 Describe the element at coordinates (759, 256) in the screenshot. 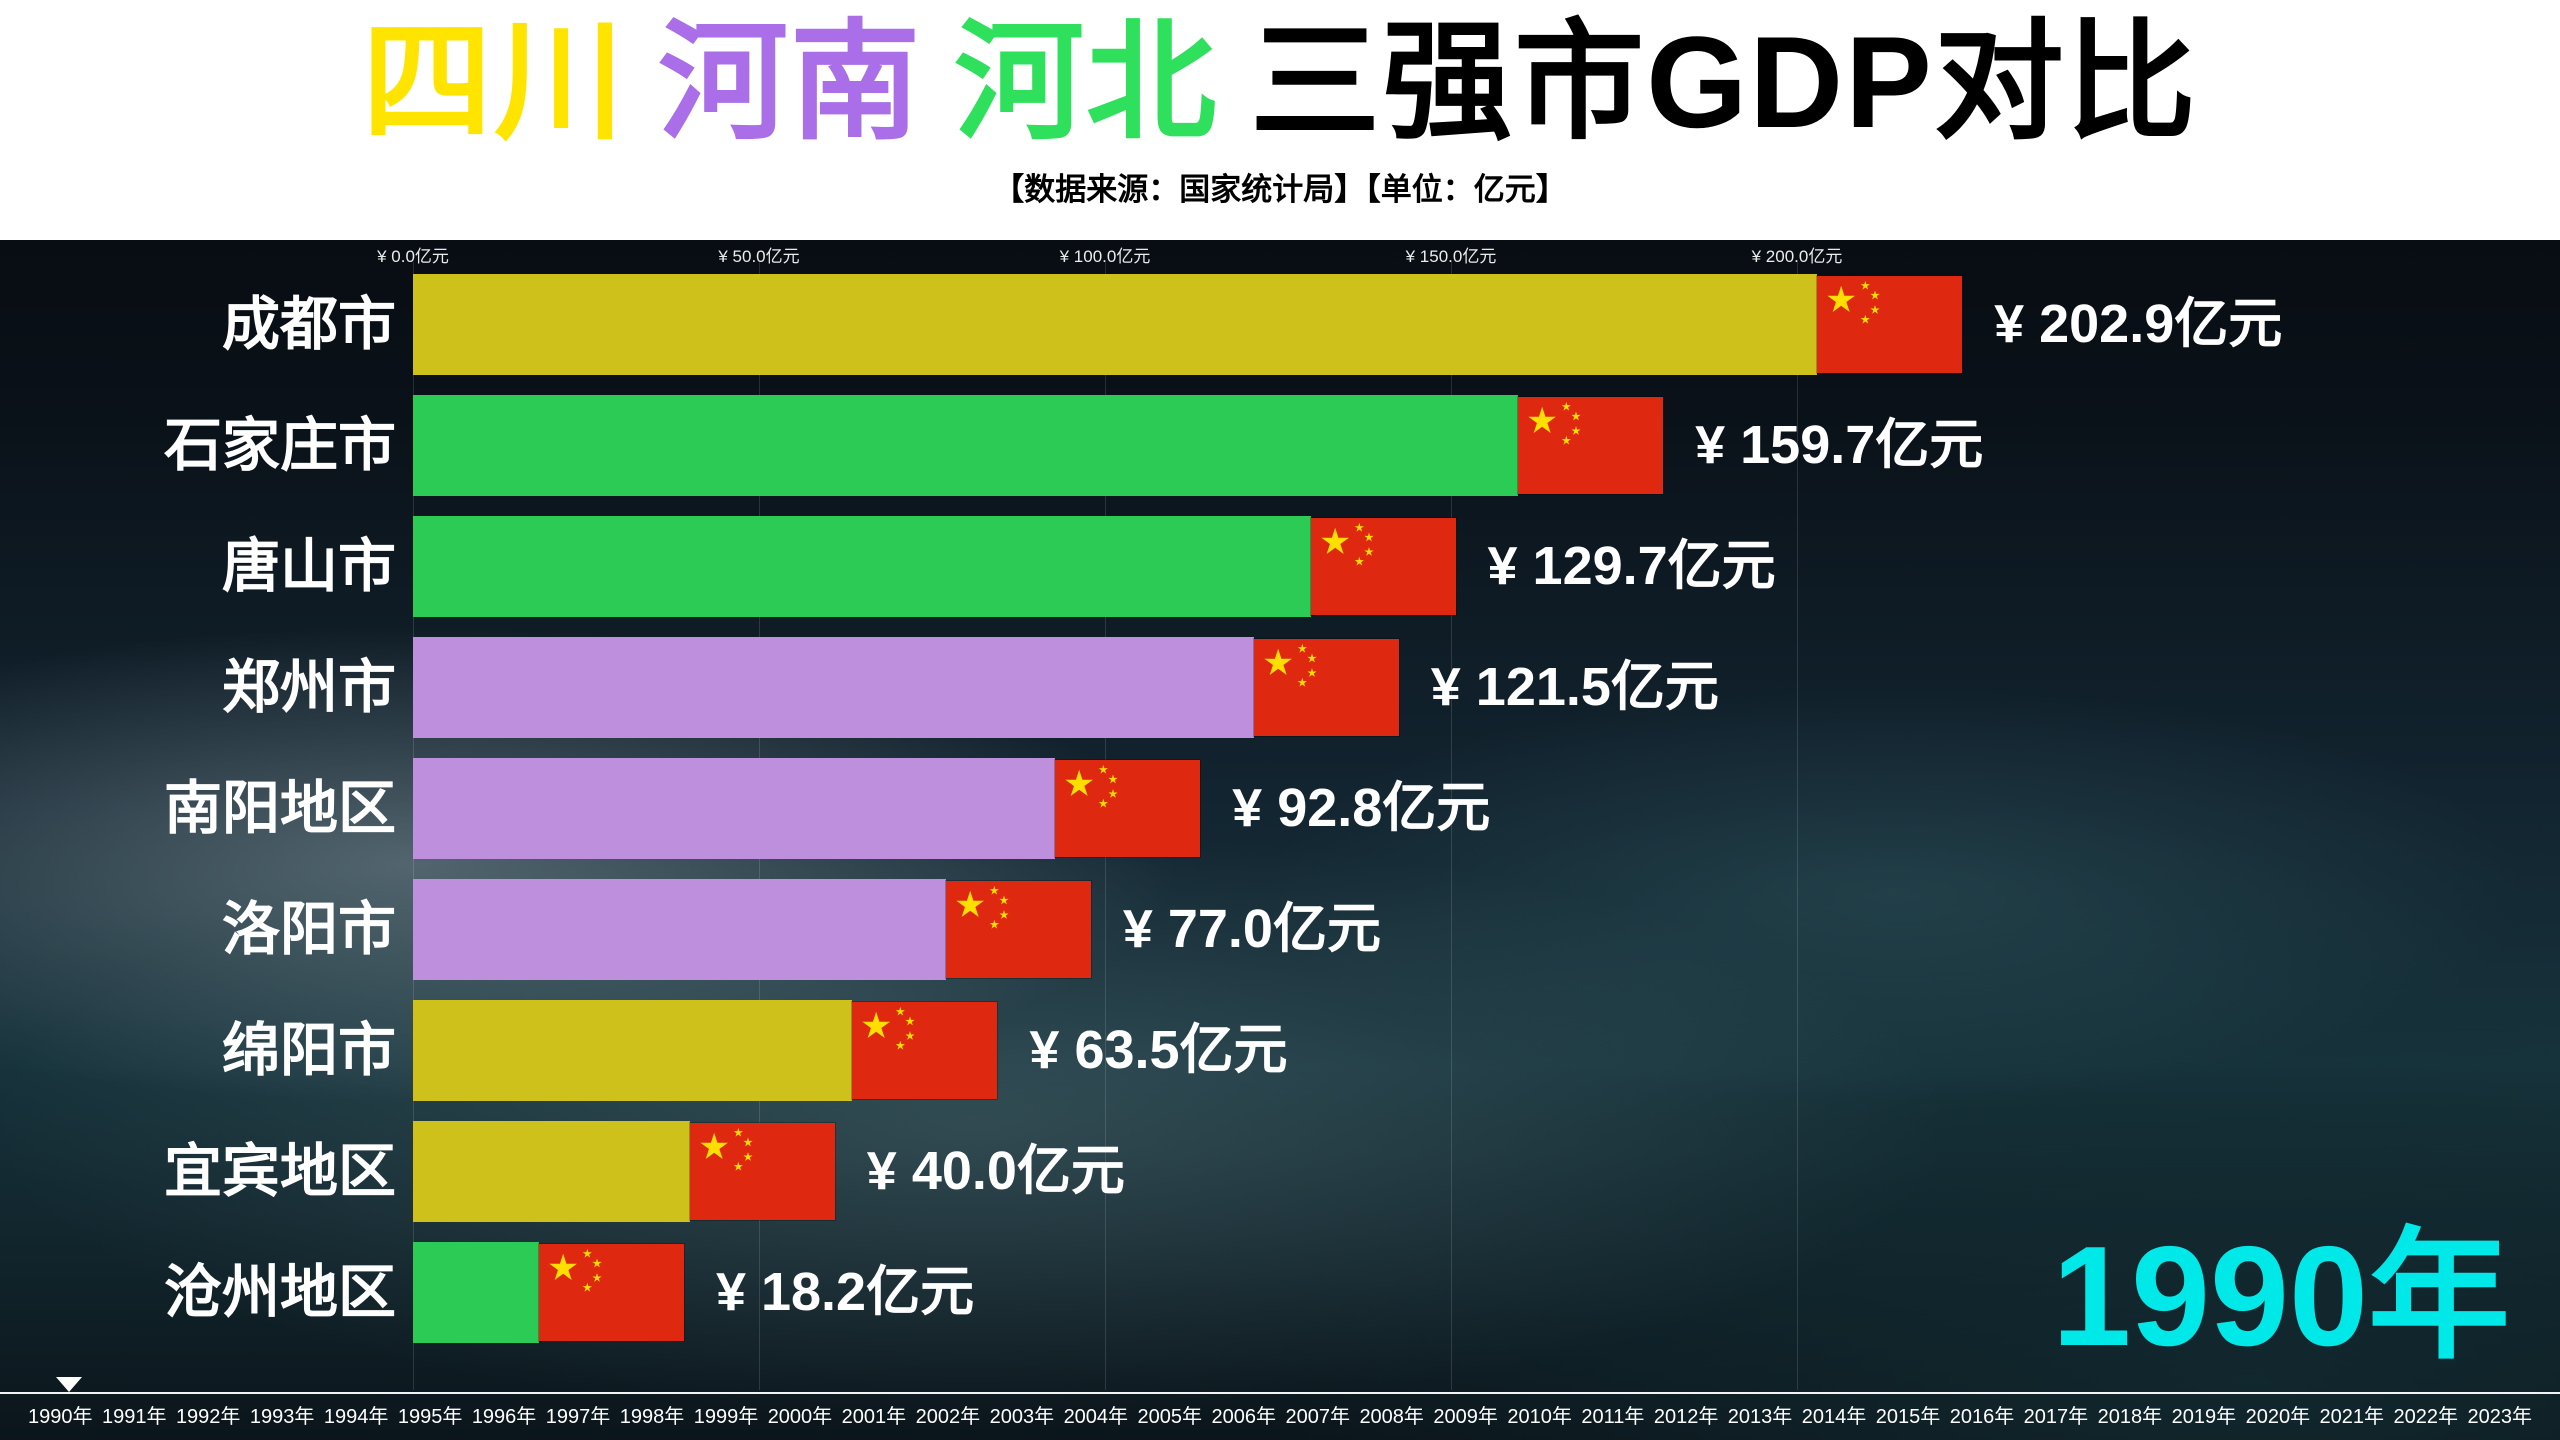

I see `axis-tick-label: ¥ 50.0亿元` at that location.